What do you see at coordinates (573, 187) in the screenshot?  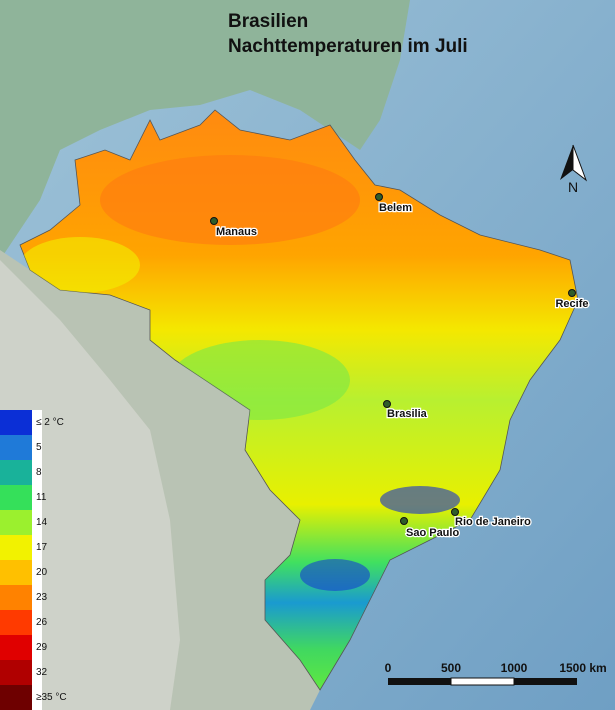 I see `north-label: N` at bounding box center [573, 187].